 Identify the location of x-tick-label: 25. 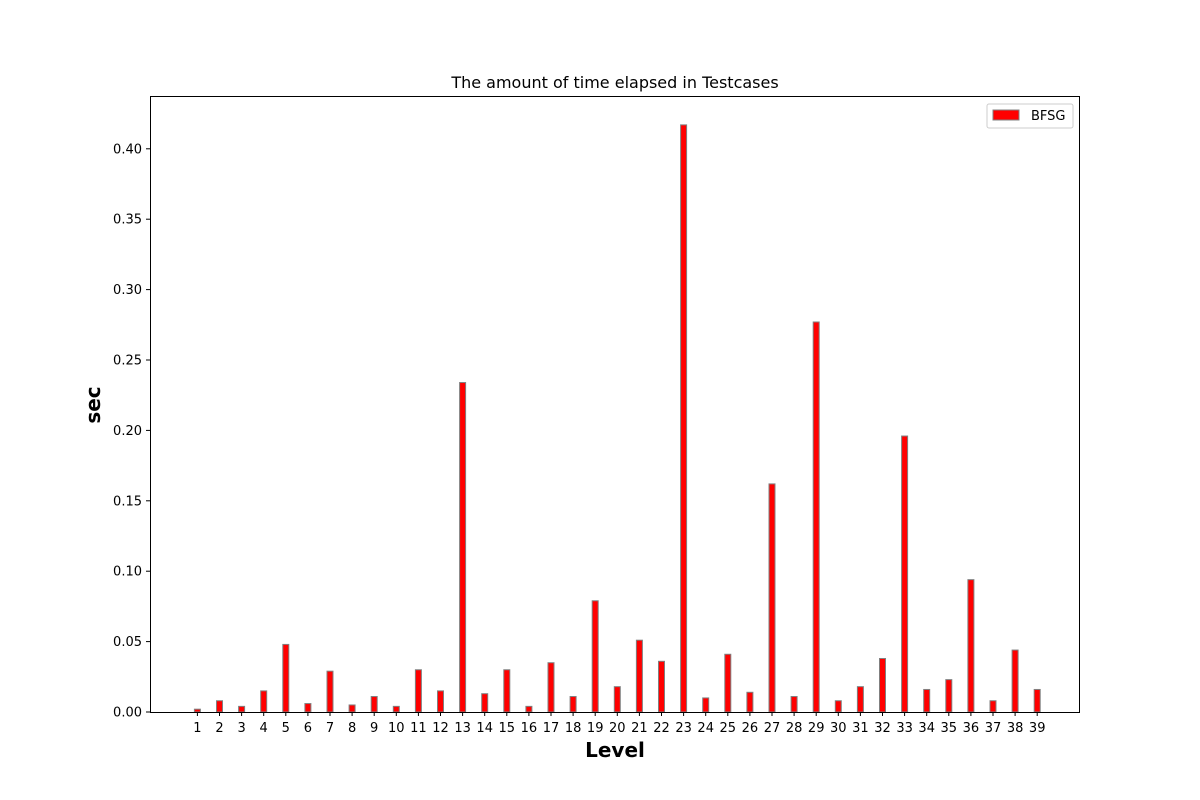
(728, 728).